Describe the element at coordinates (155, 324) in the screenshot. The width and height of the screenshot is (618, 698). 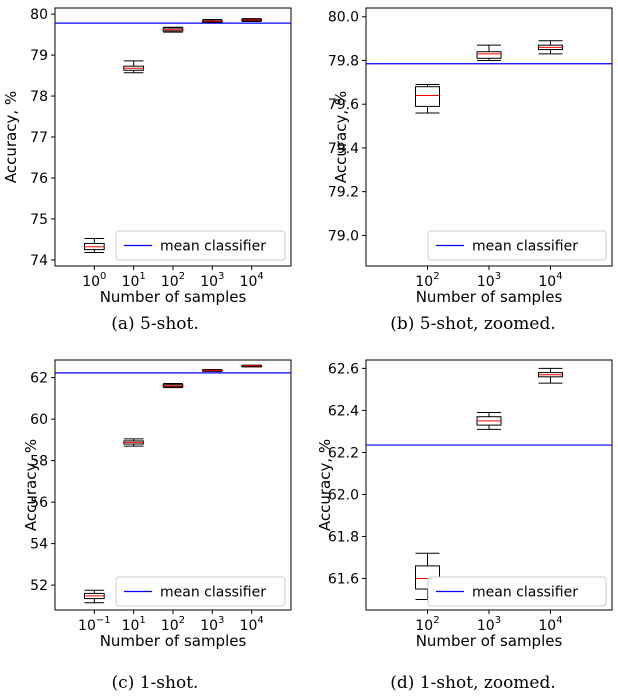
I see `subfigure-caption: (a) 5-shot.` at that location.